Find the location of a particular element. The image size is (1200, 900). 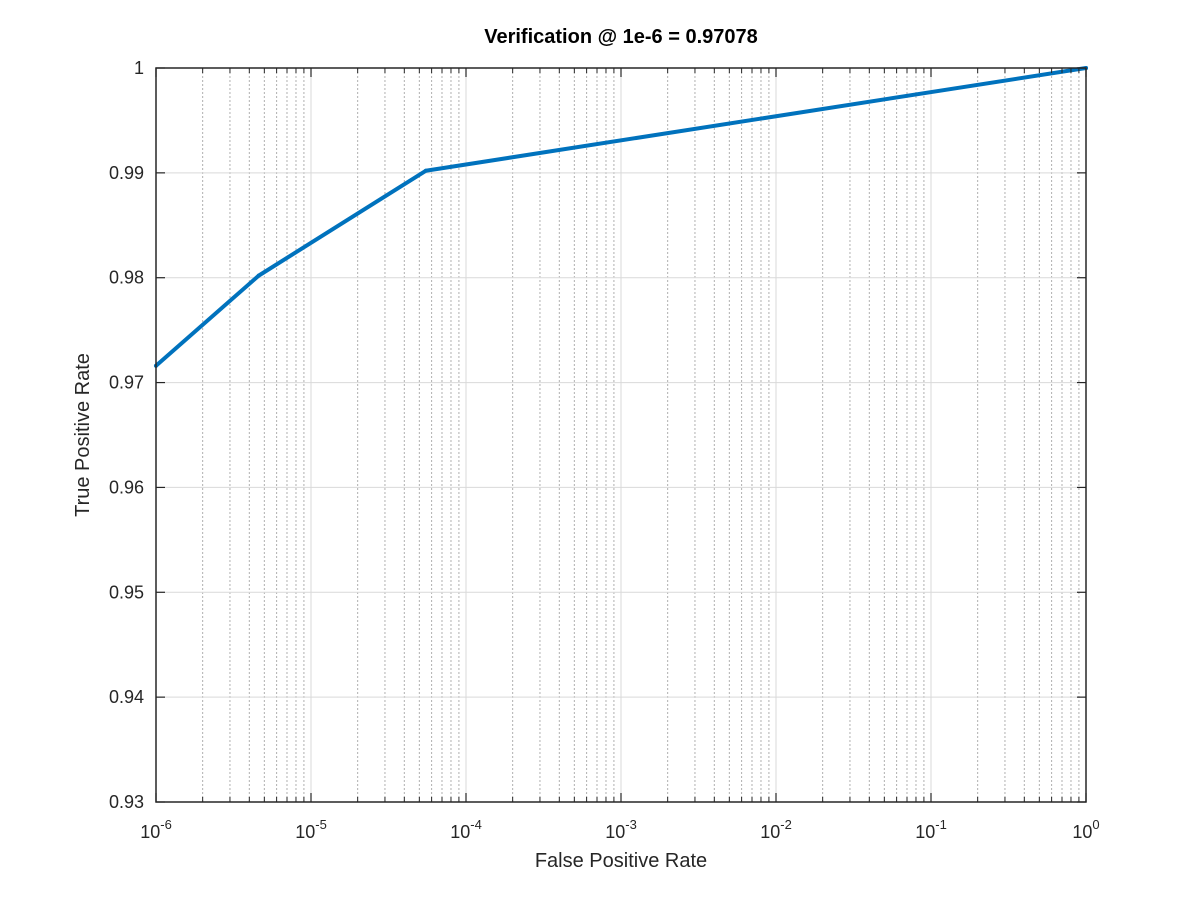

x-tick-label-exponent: -5 is located at coordinates (321, 824).